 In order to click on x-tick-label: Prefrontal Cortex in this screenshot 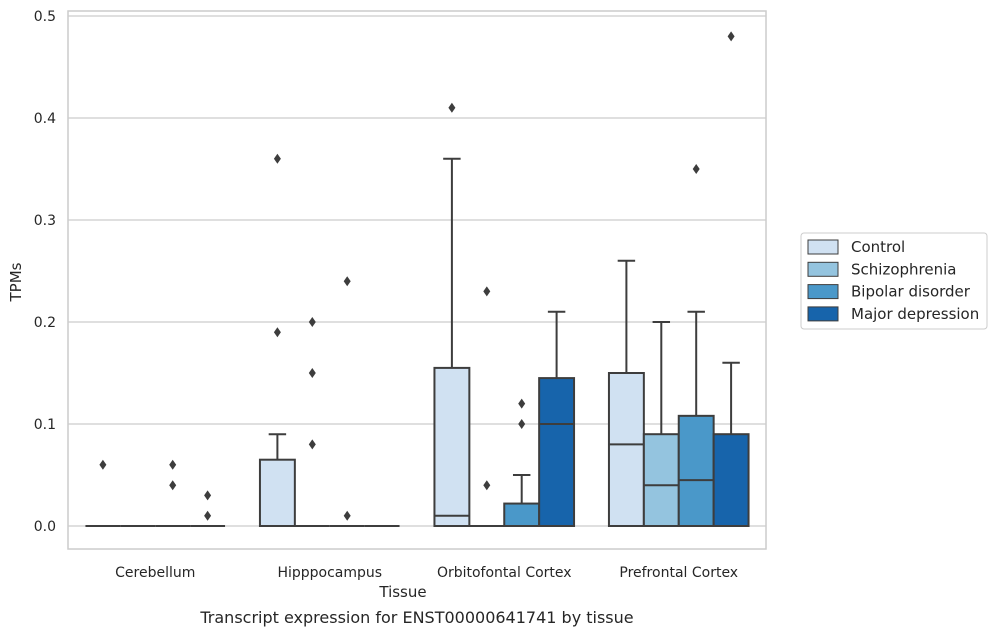, I will do `click(678, 573)`.